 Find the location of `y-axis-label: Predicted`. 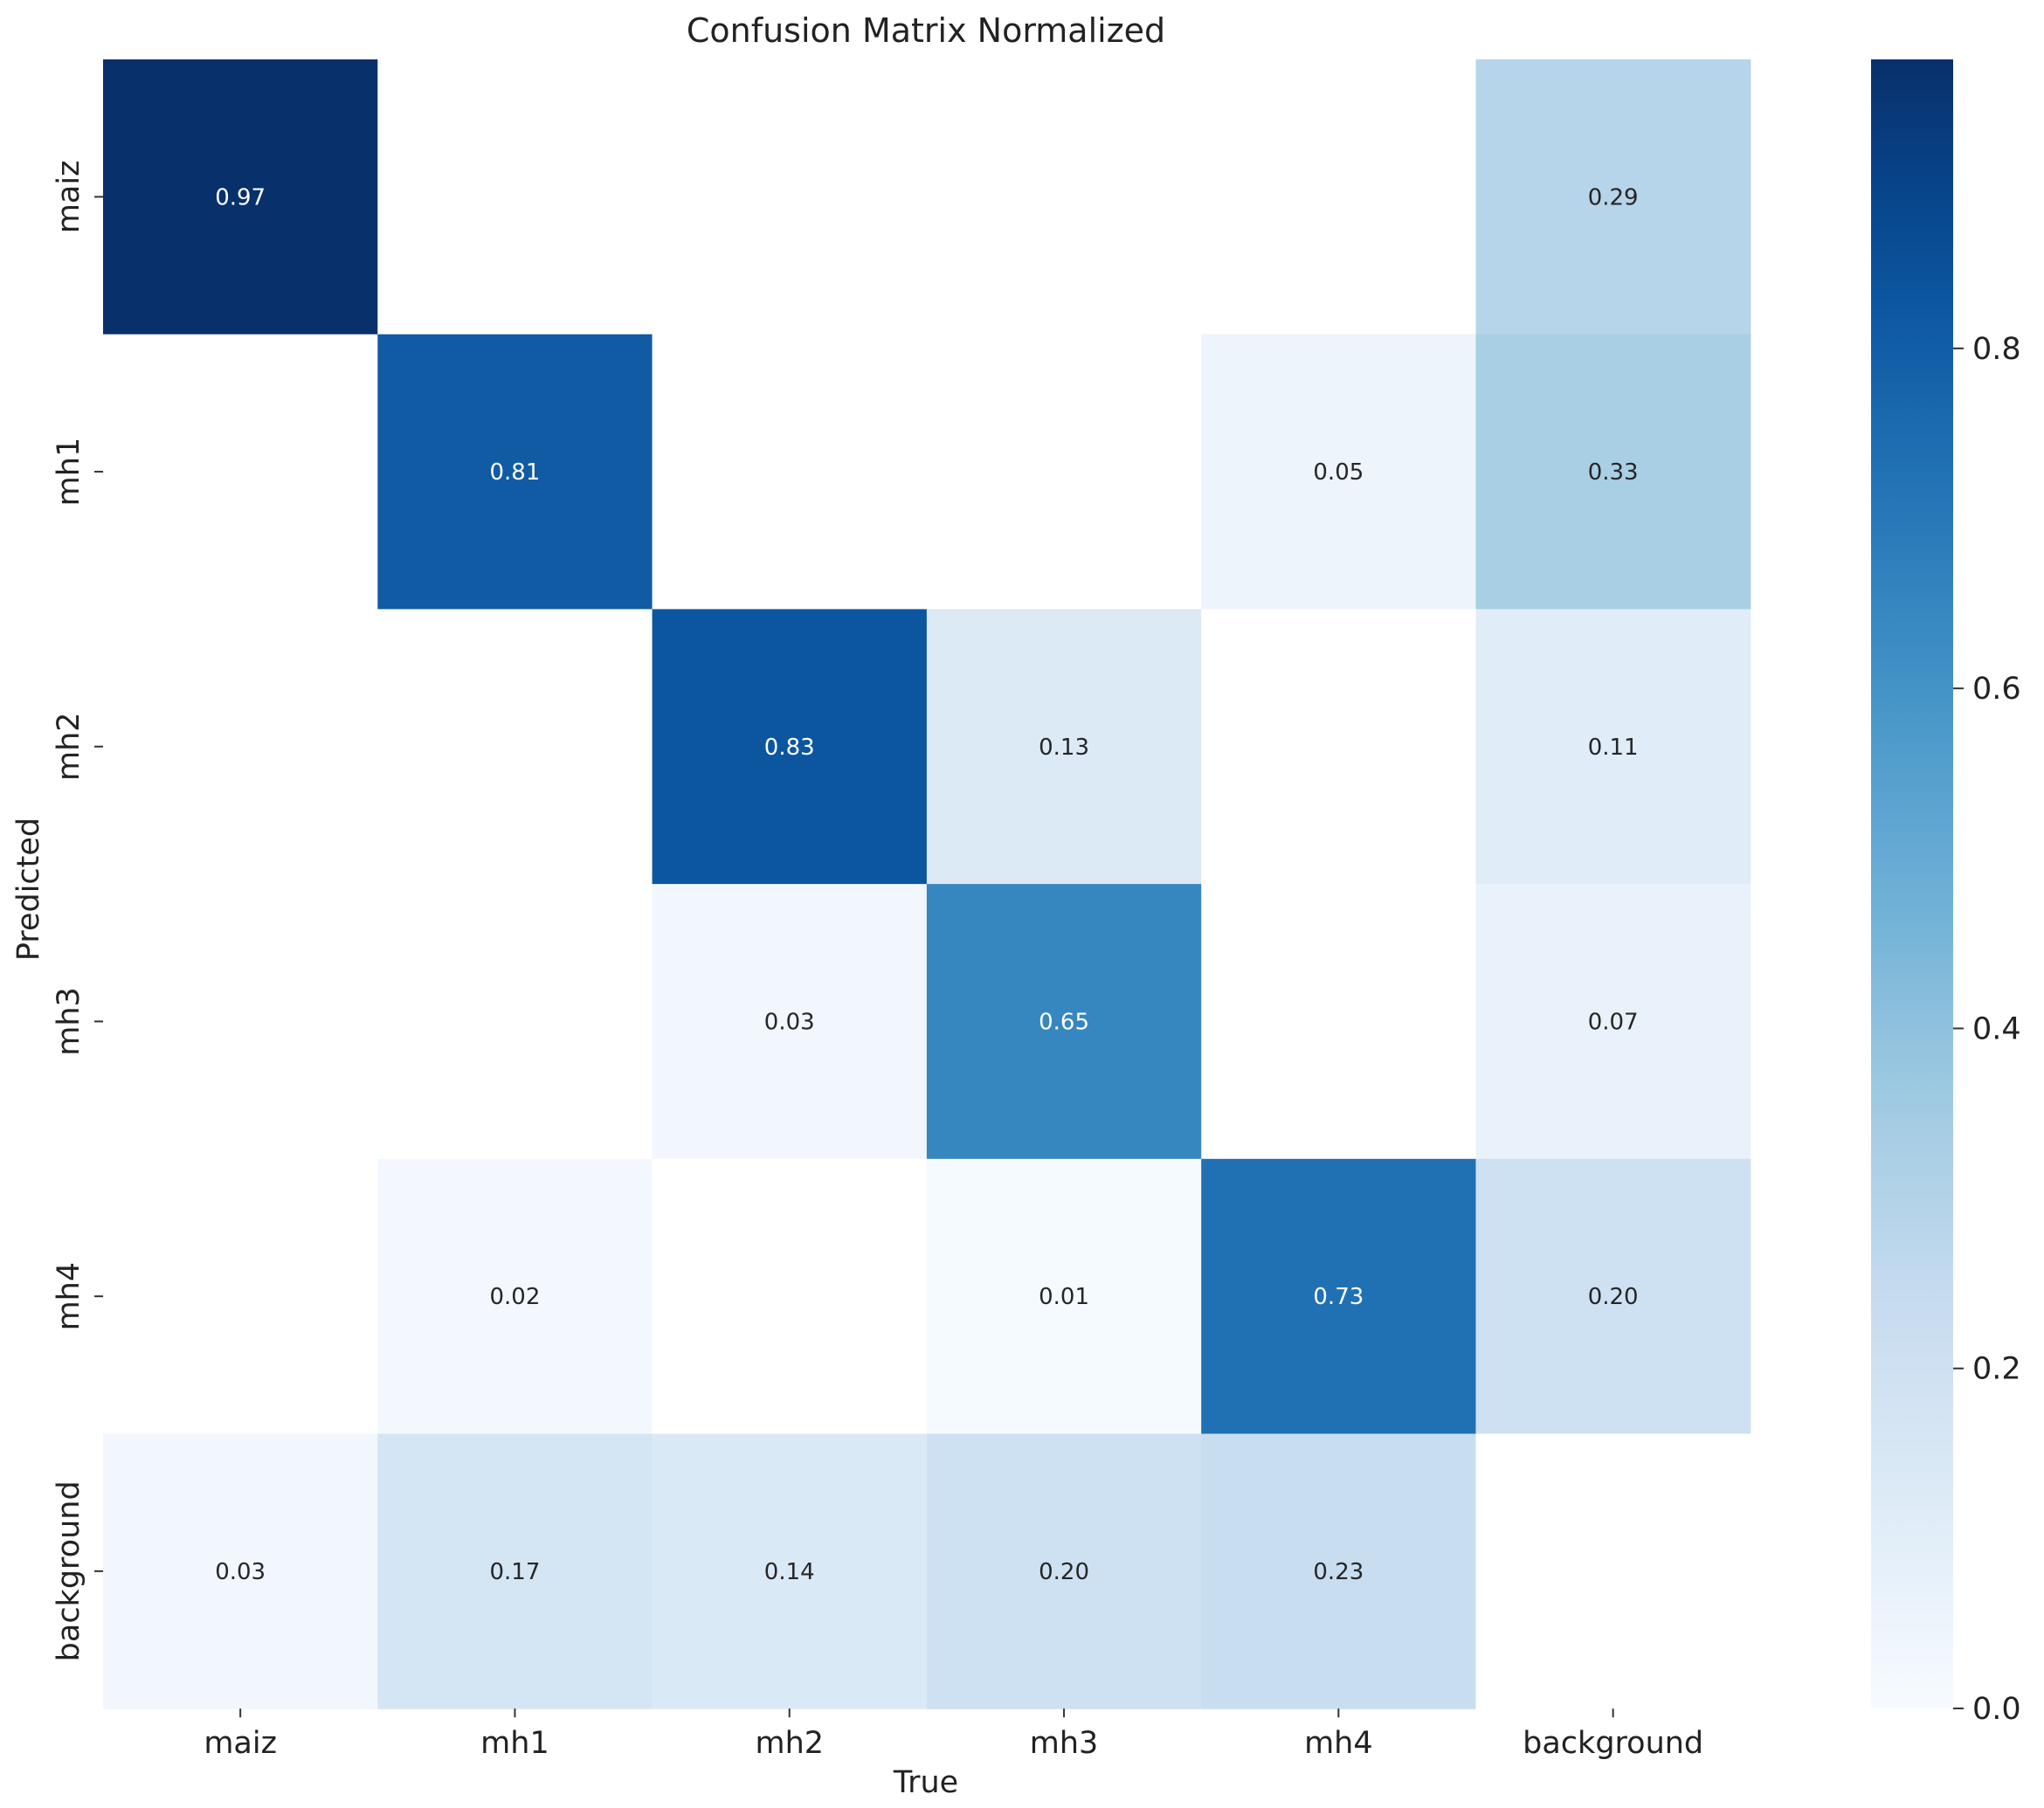

y-axis-label: Predicted is located at coordinates (29, 890).